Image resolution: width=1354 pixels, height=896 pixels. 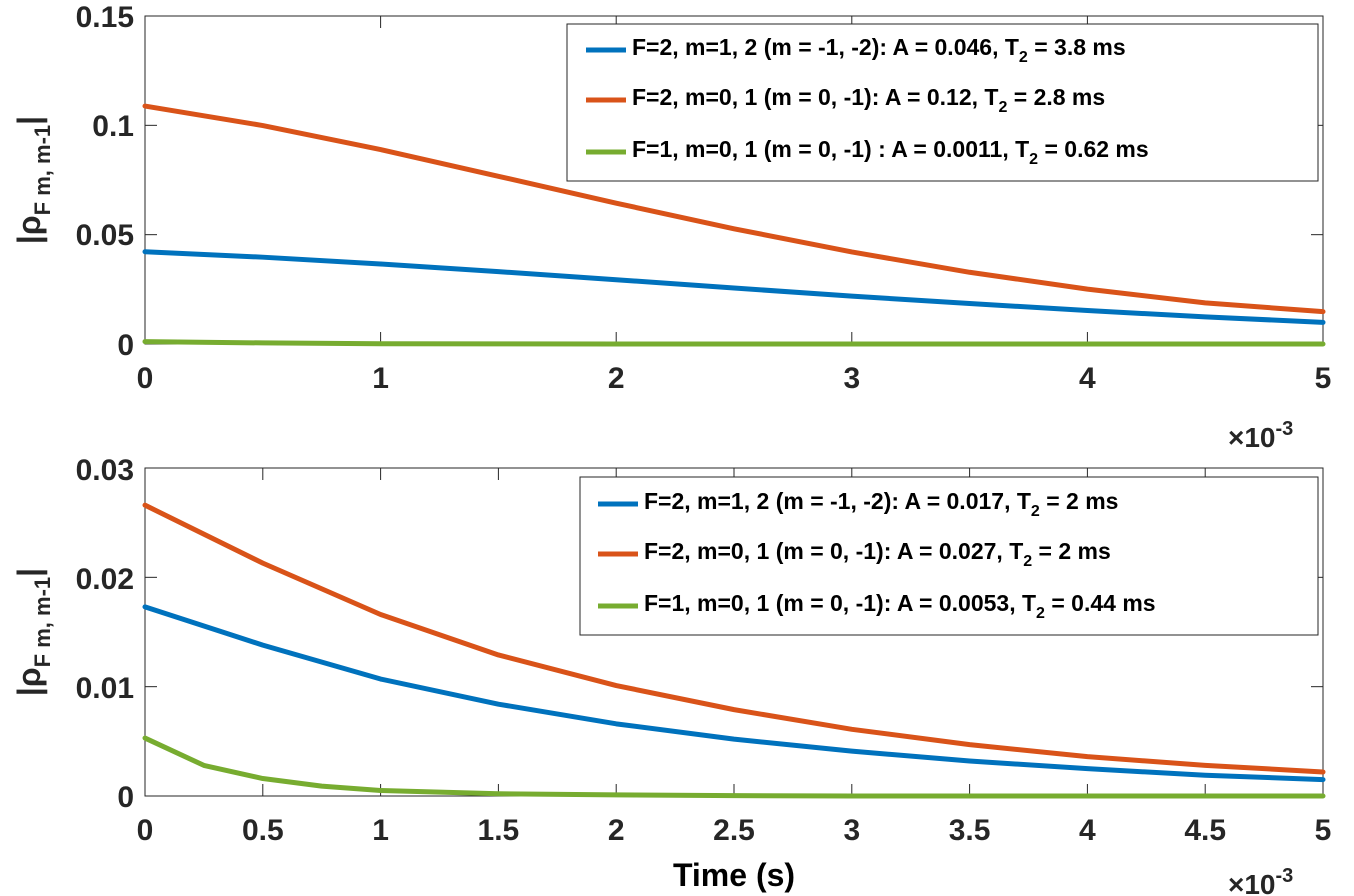 What do you see at coordinates (380, 830) in the screenshot?
I see `bottom-x-tick-label: 1` at bounding box center [380, 830].